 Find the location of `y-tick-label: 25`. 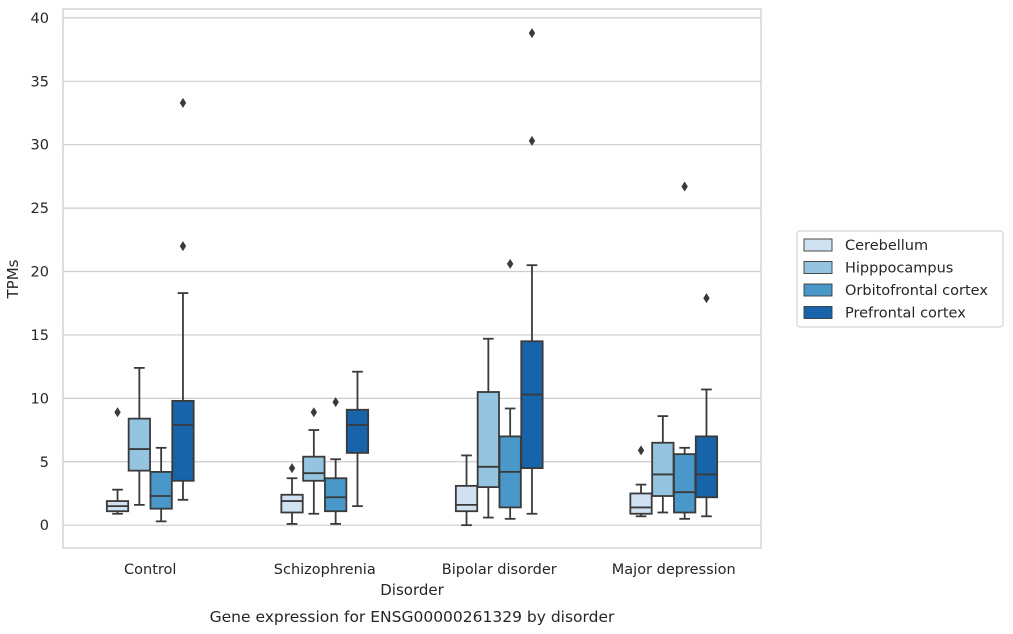

y-tick-label: 25 is located at coordinates (40, 209).